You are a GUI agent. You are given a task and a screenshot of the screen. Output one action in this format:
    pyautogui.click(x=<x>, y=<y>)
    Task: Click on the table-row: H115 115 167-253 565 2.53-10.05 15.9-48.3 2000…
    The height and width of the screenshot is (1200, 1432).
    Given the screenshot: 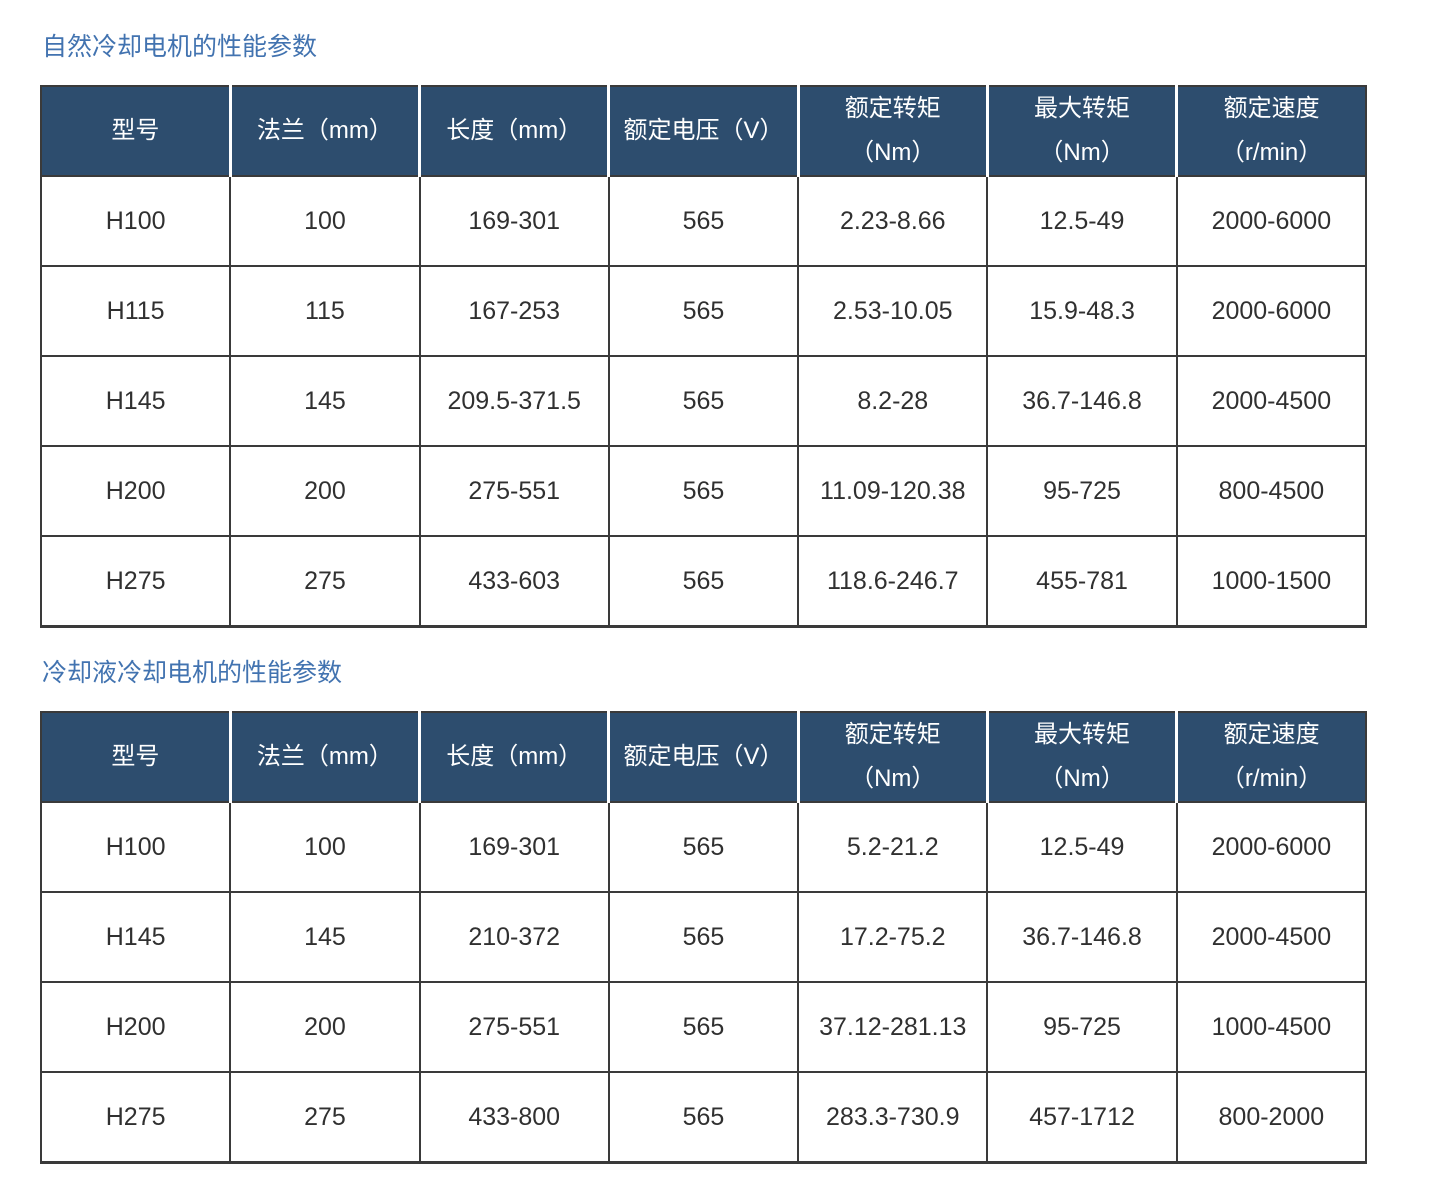 What is the action you would take?
    pyautogui.click(x=703, y=311)
    